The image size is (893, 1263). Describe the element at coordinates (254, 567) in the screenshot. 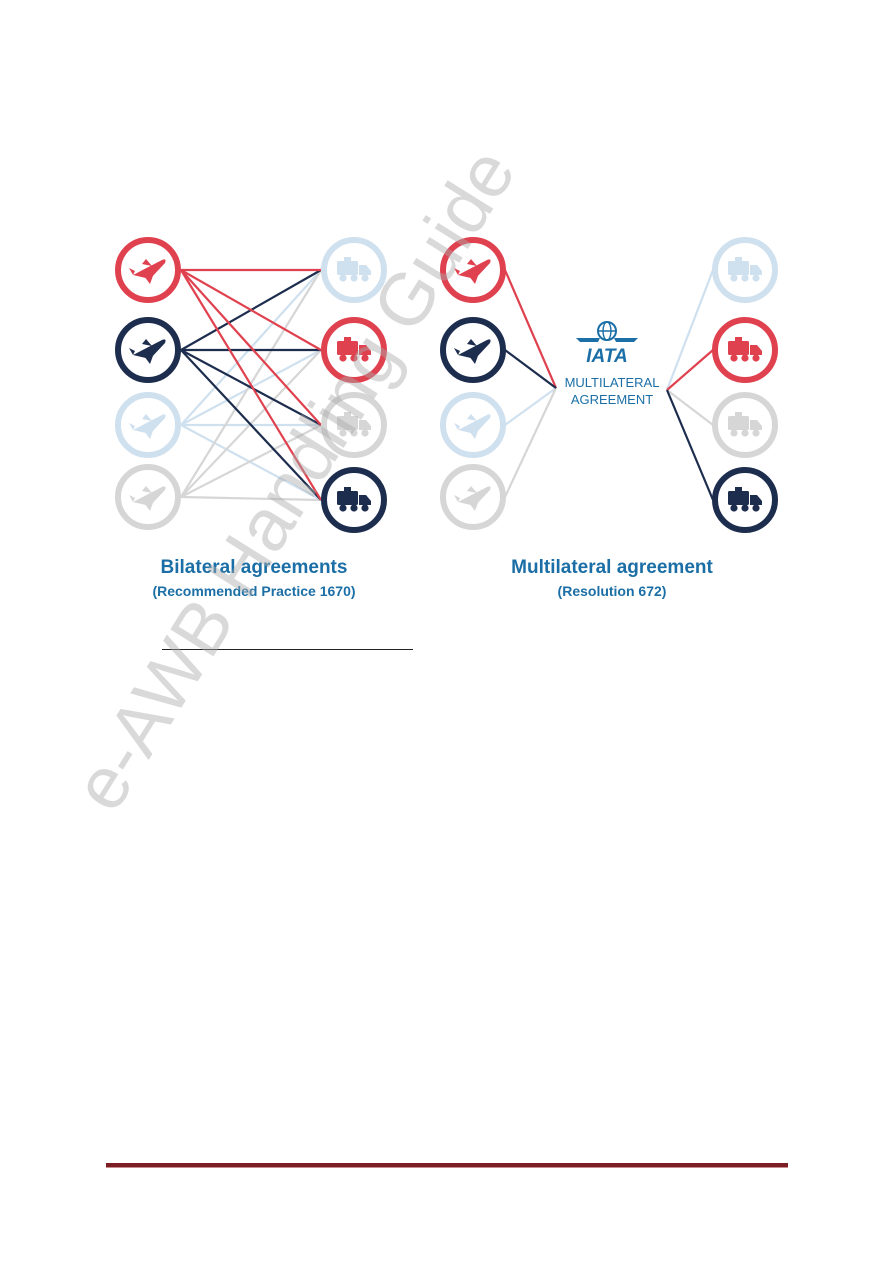

I see `bilateral-title: Bilateral agreements` at that location.